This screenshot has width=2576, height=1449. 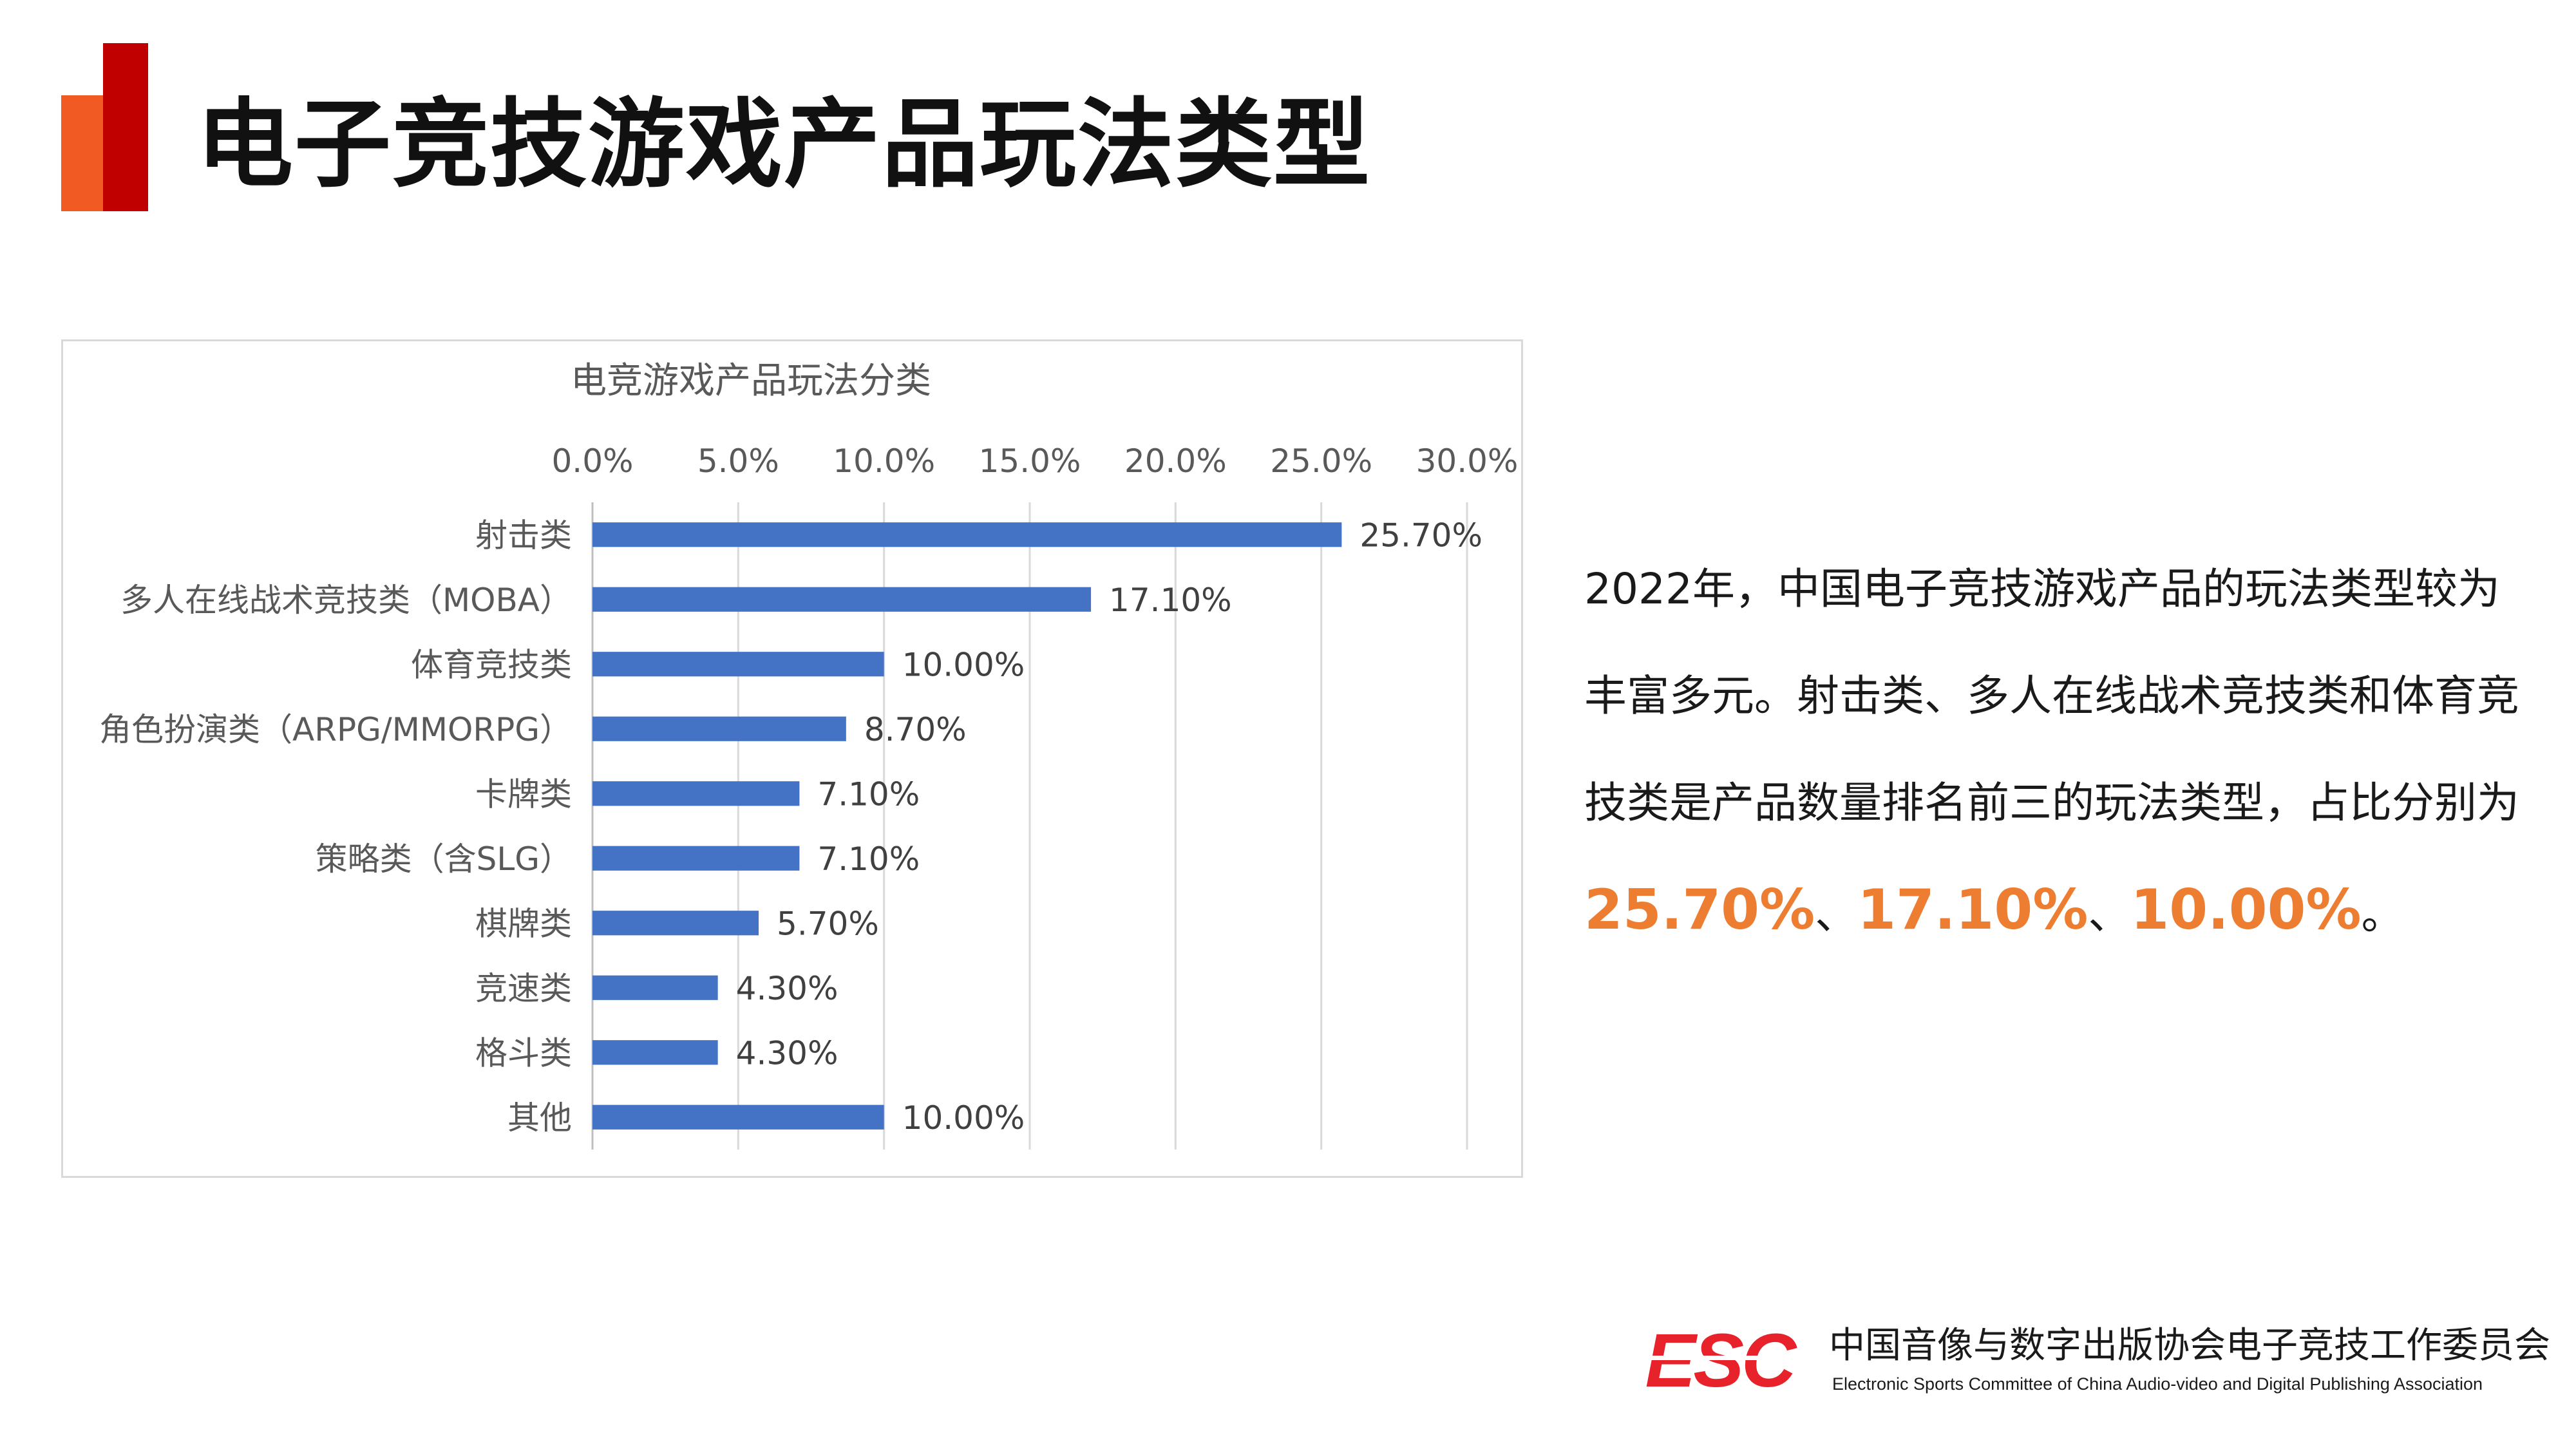 I want to click on data-label: 5.70%, so click(x=828, y=923).